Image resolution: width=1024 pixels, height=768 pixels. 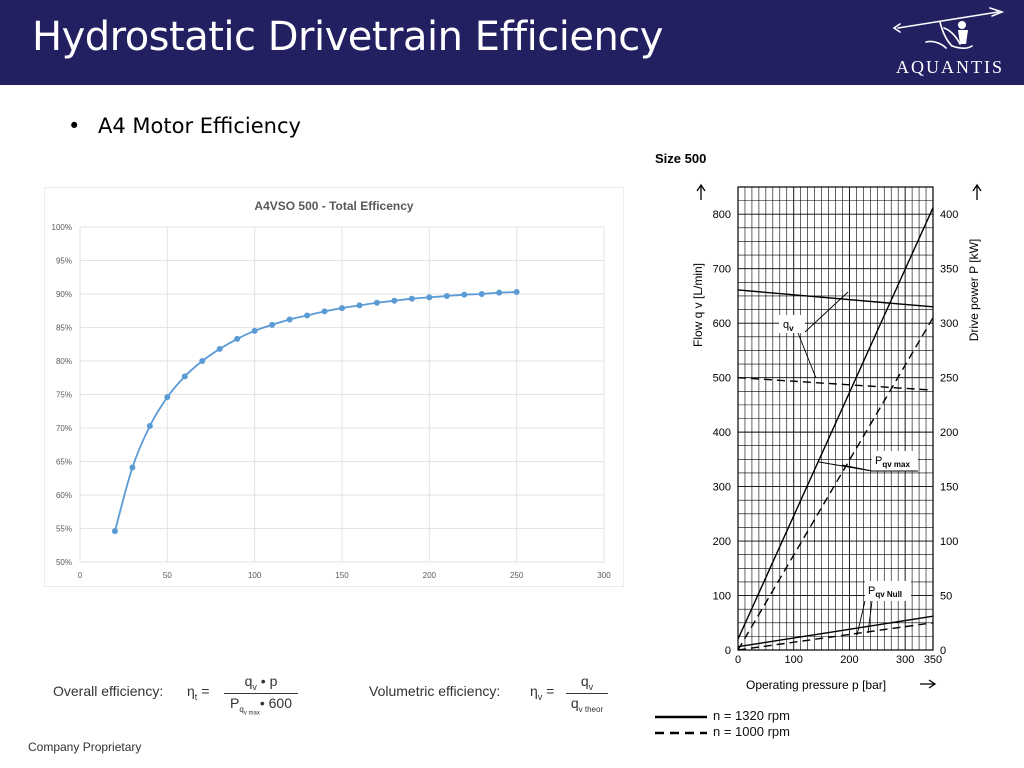 I want to click on motor-chart-title: Size 500, so click(x=681, y=158).